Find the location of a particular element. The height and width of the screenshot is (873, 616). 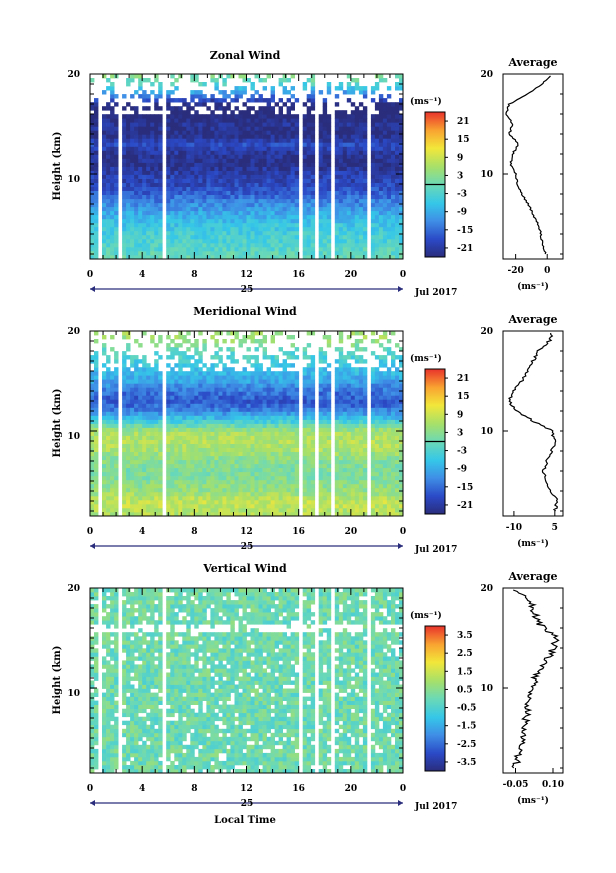

time-line is located at coordinates (246, 289).